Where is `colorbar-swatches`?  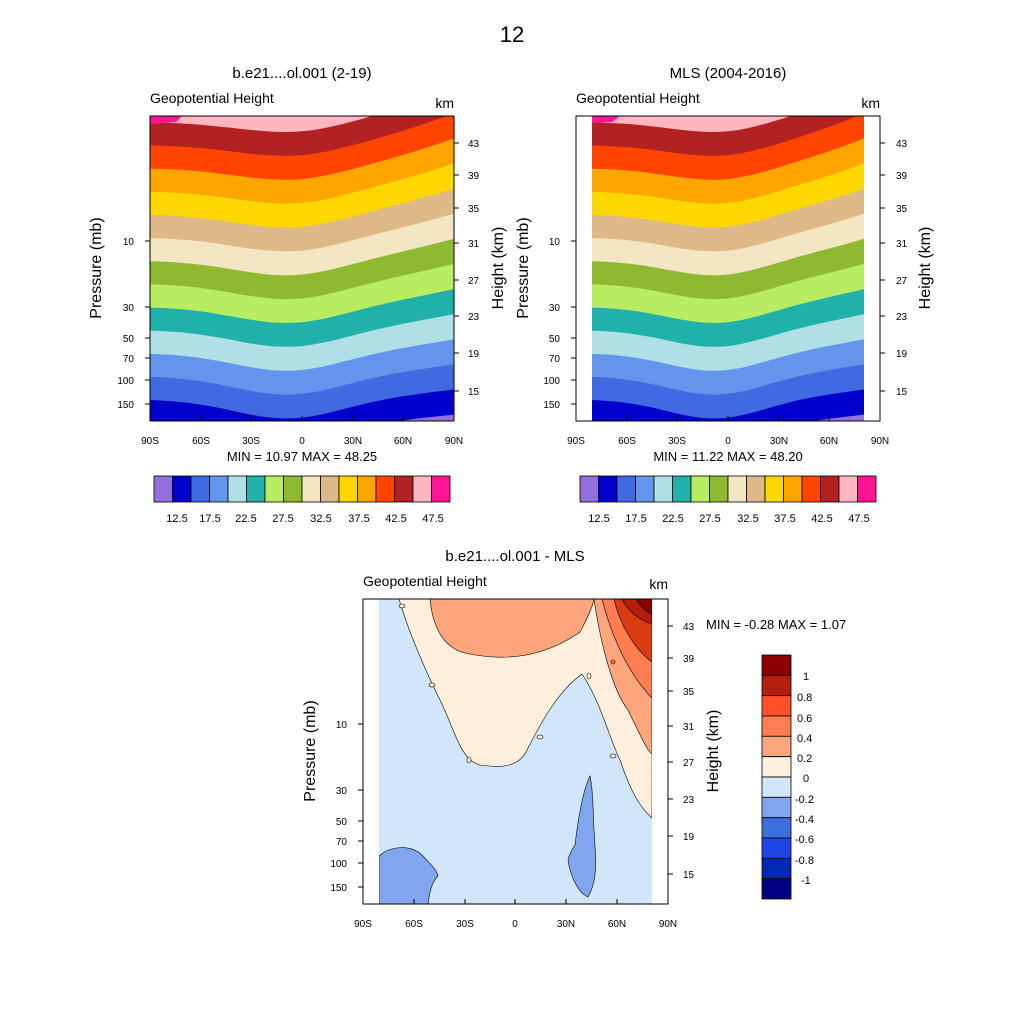
colorbar-swatches is located at coordinates (302, 489).